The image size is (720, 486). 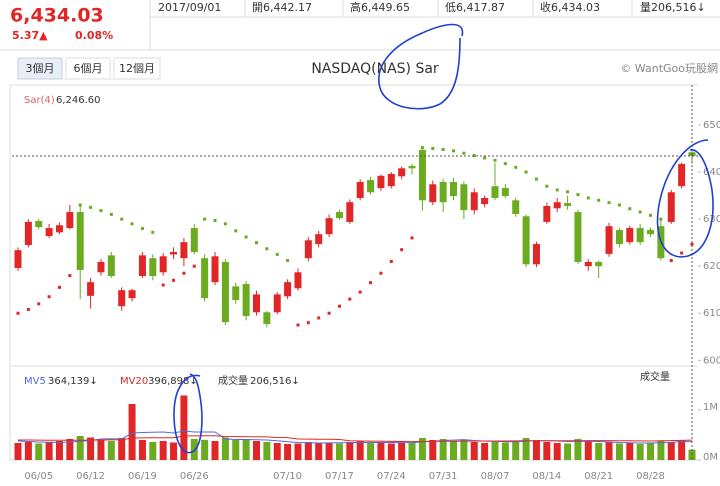 What do you see at coordinates (30, 35) in the screenshot?
I see `price-change: 5.37▲` at bounding box center [30, 35].